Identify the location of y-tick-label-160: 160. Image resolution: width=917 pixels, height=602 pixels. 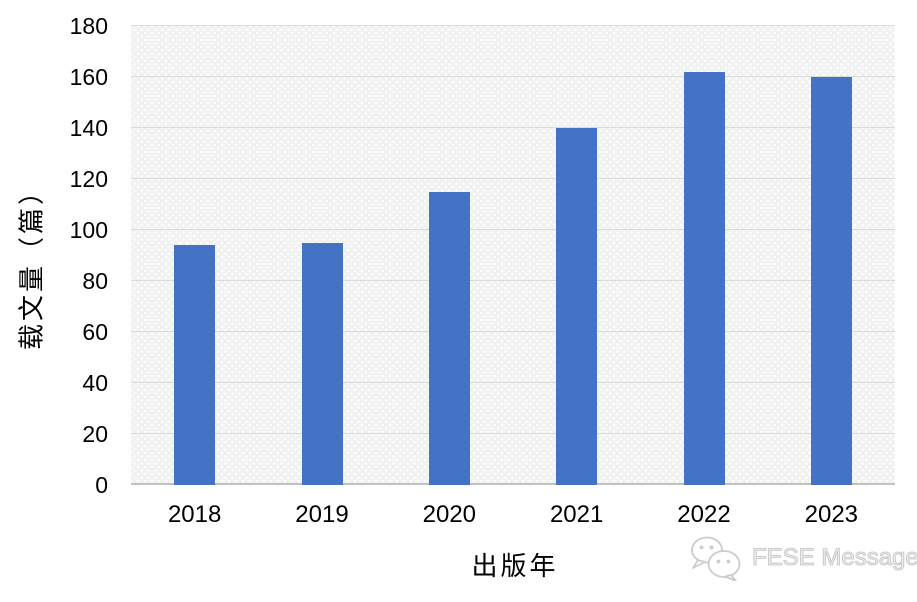
(88, 77).